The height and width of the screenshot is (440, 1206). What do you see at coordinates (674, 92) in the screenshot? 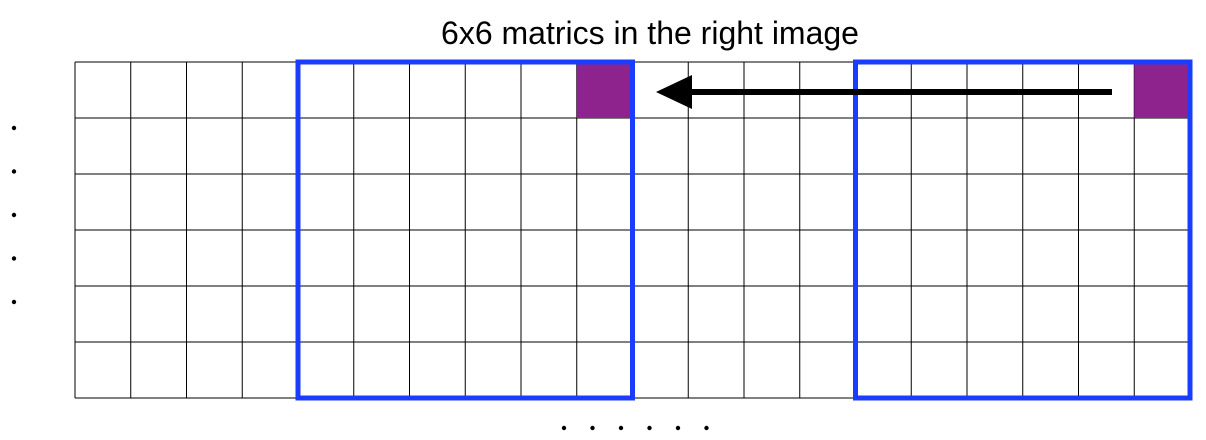
I see `arrow-head` at bounding box center [674, 92].